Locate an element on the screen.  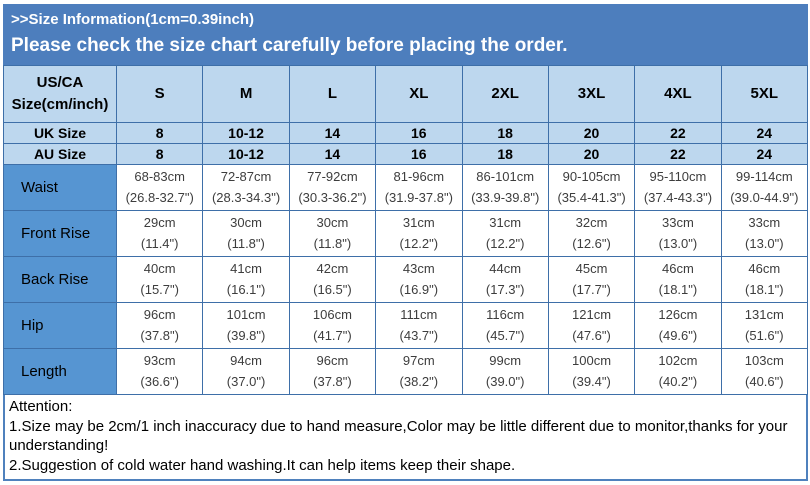
measurement-cell: 86-101cm (33.9-39.8") is located at coordinates (505, 187).